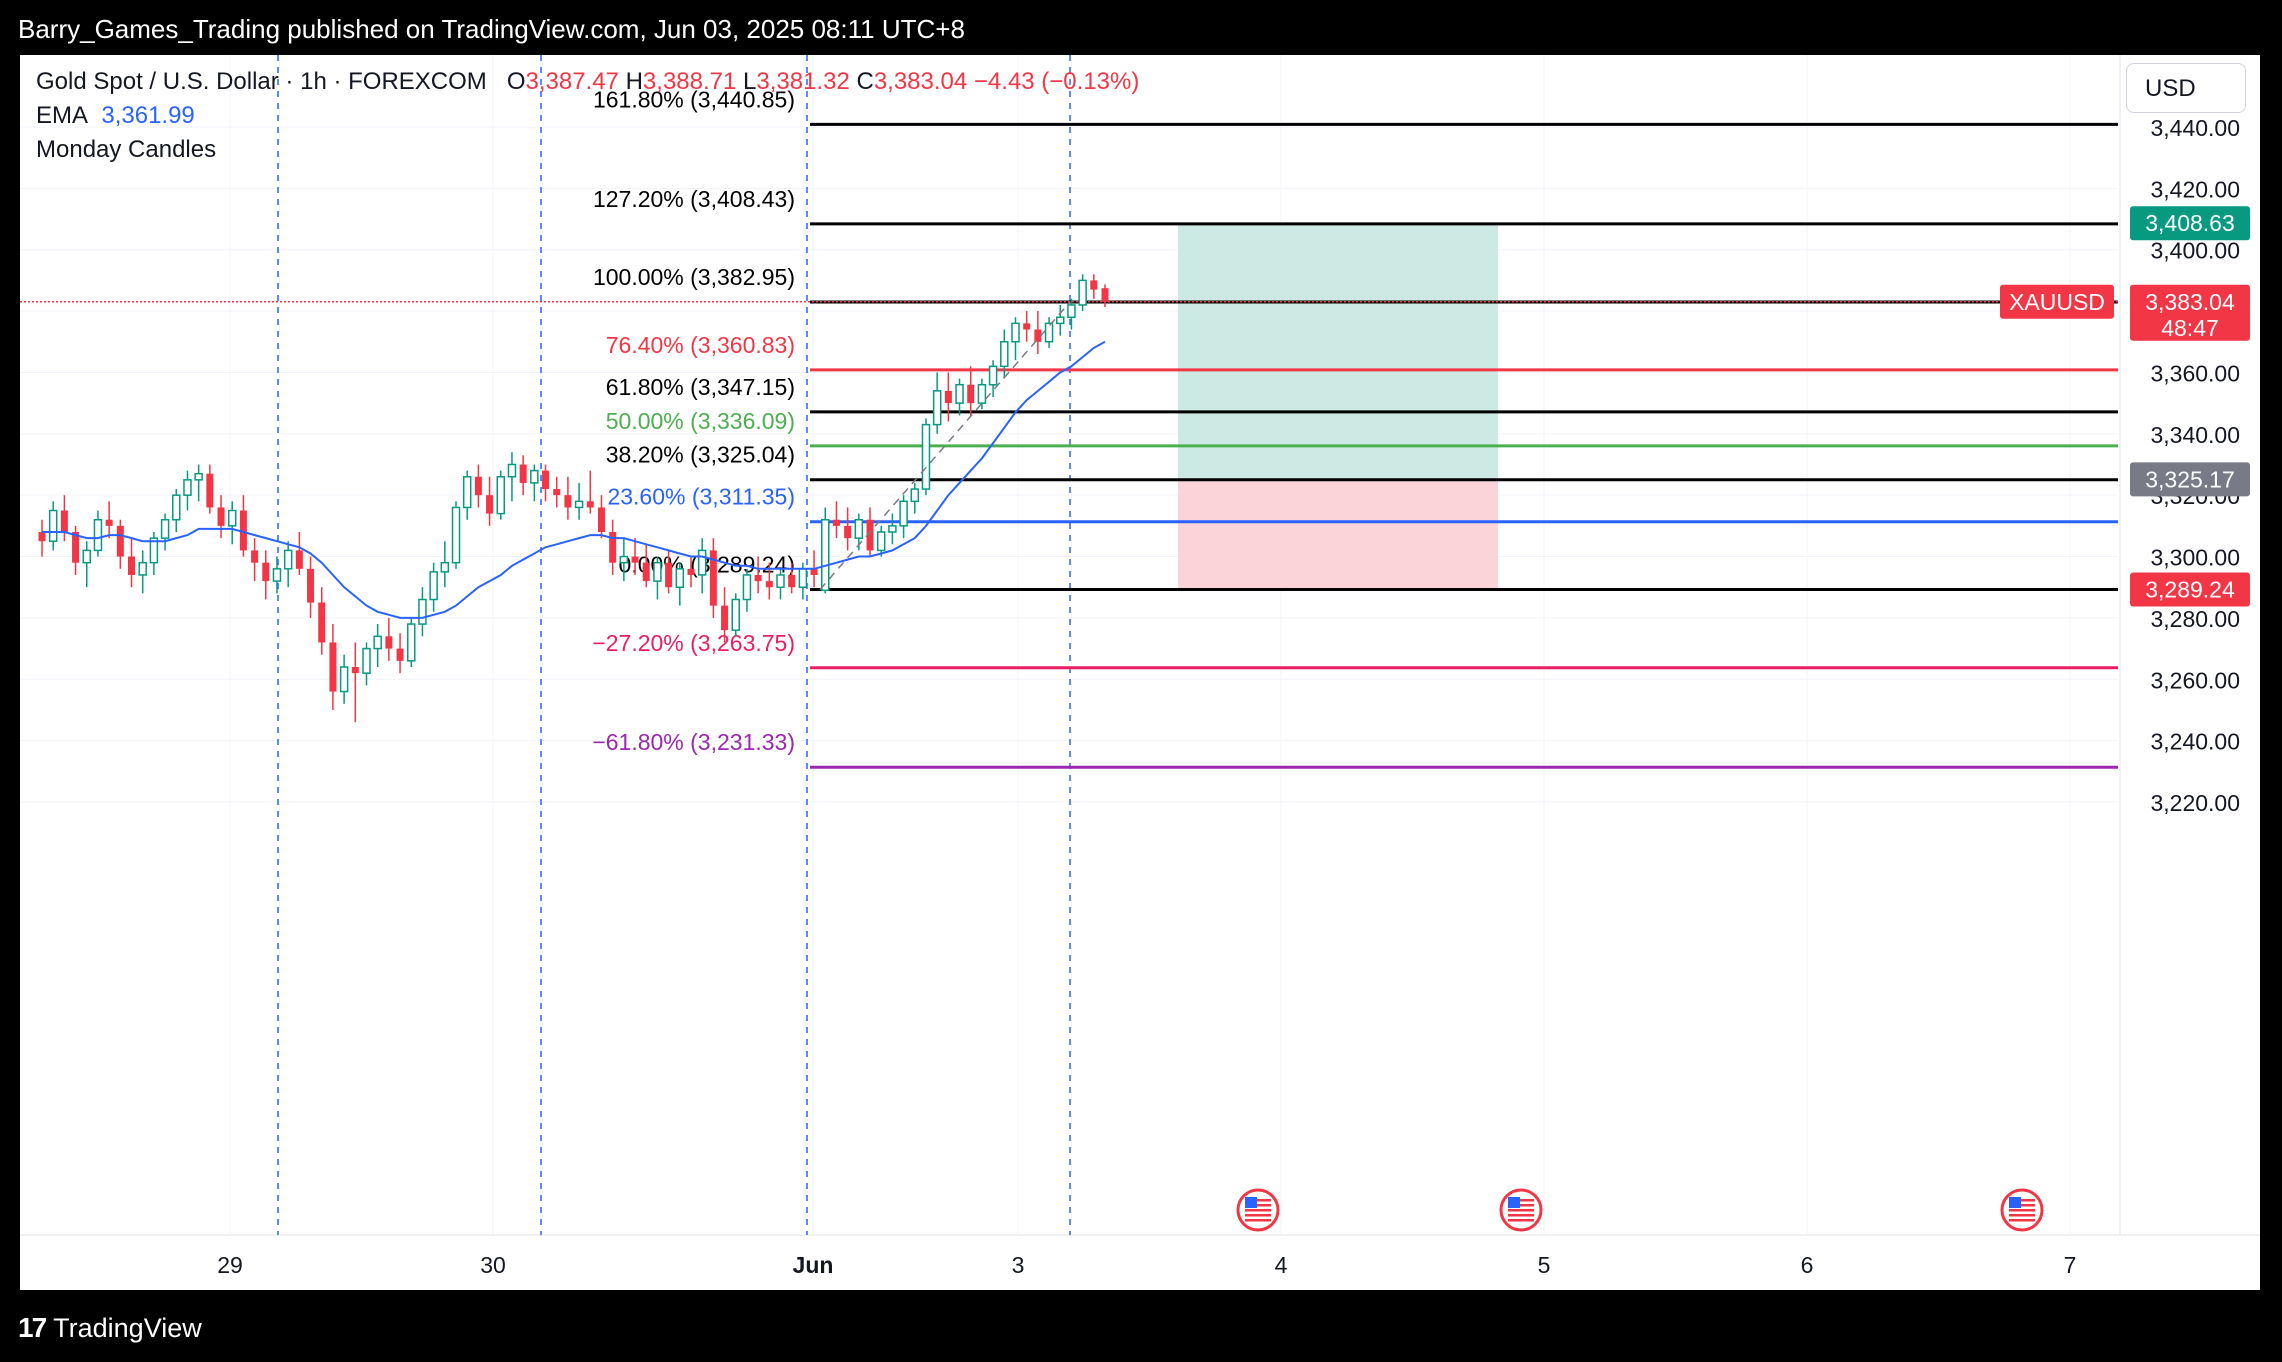  Describe the element at coordinates (1338, 534) in the screenshot. I see `loss-zone` at that location.